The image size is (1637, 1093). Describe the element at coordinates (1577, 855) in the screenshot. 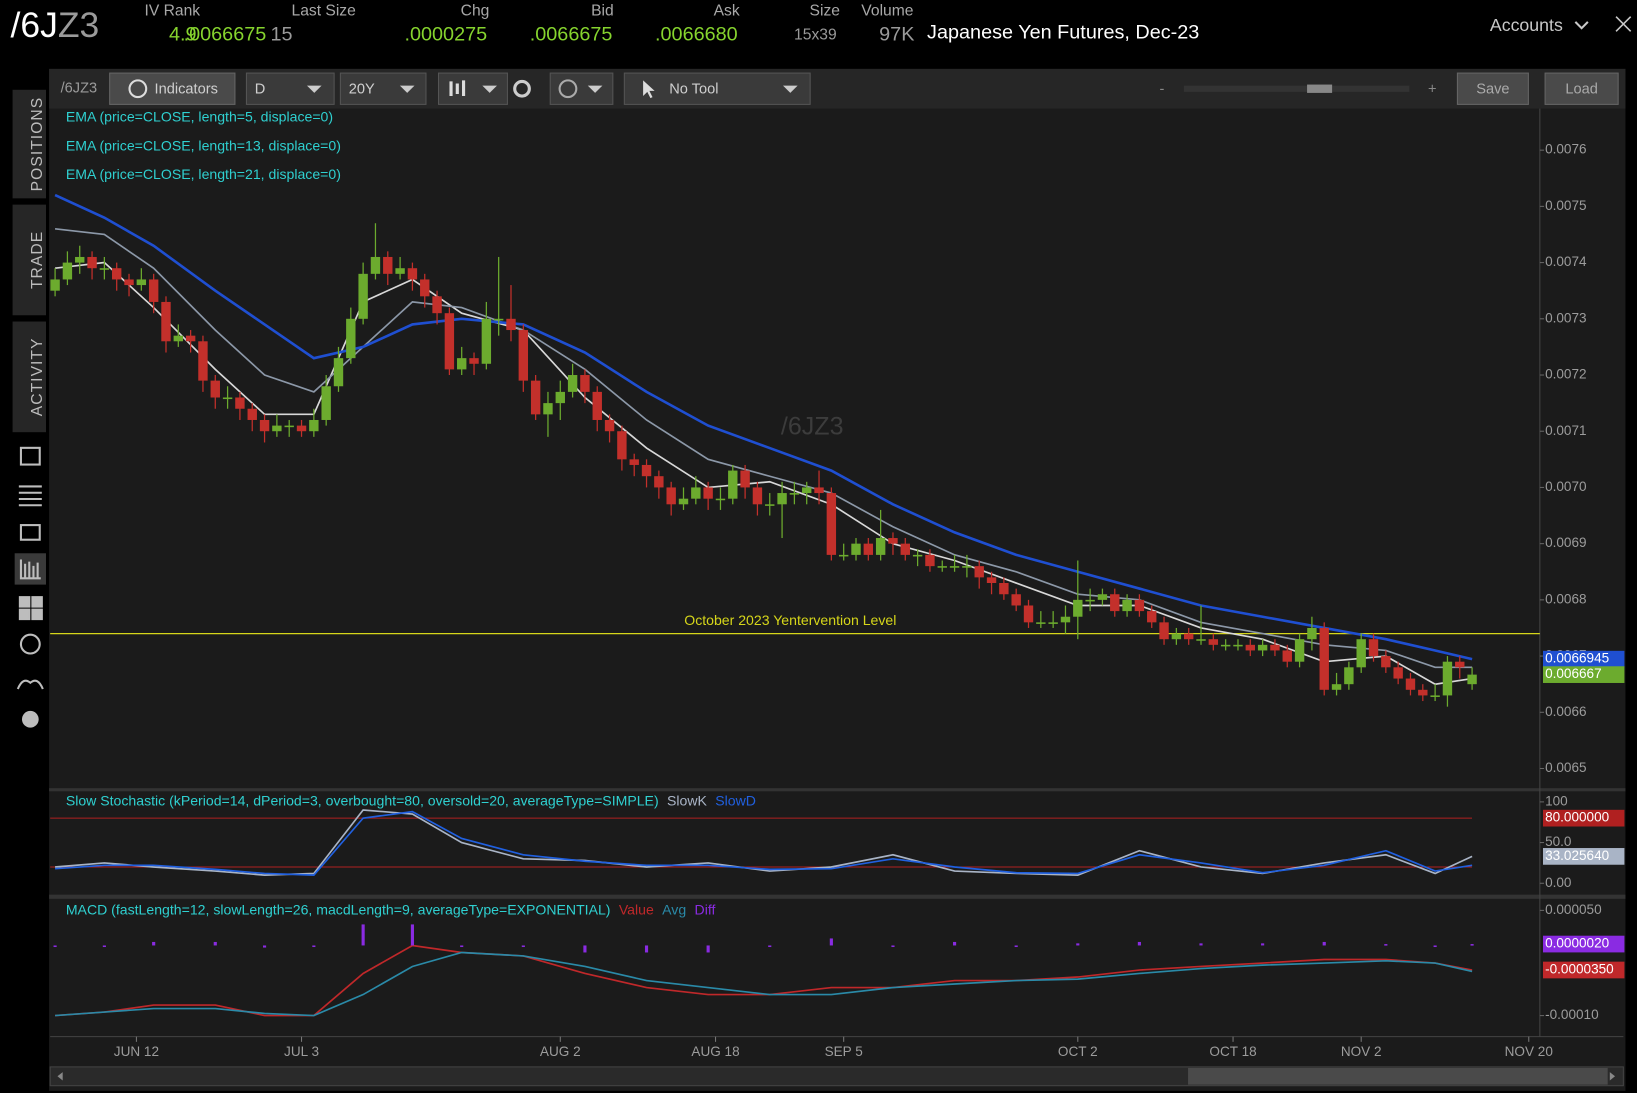

I see `last-value-label: 33.025640` at that location.